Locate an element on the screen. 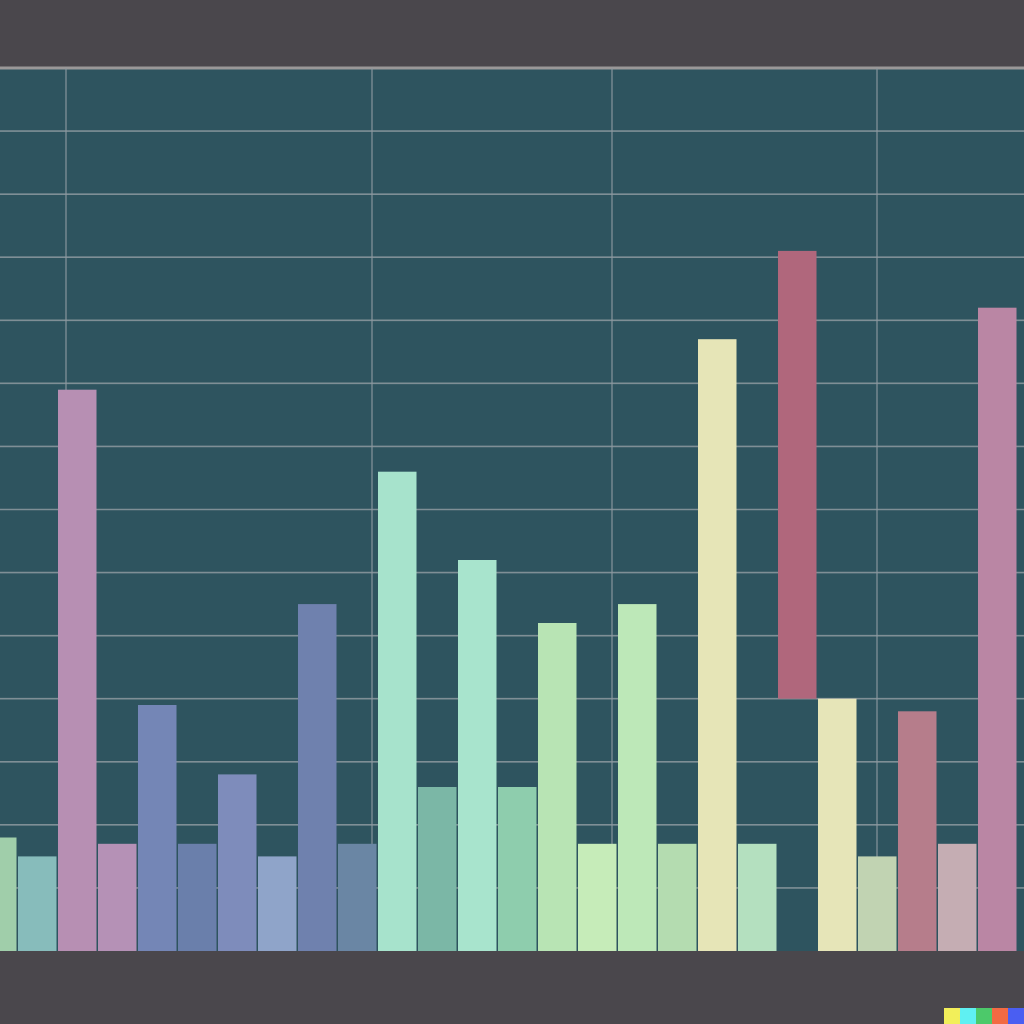  color-swatch-watermark is located at coordinates (984, 1016).